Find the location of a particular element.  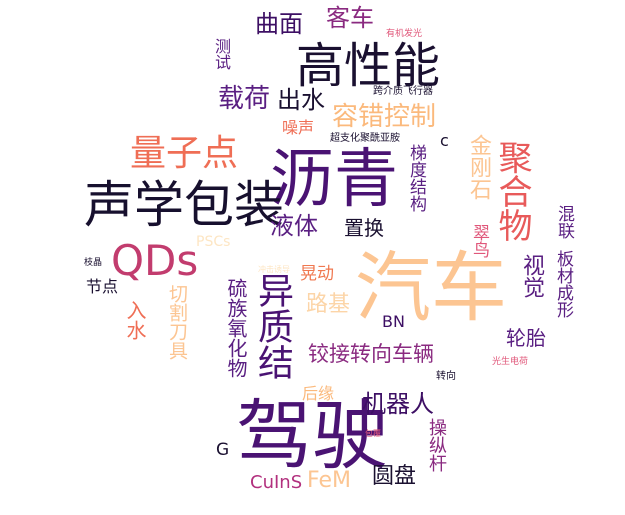

word-qds: QDs is located at coordinates (155, 260).